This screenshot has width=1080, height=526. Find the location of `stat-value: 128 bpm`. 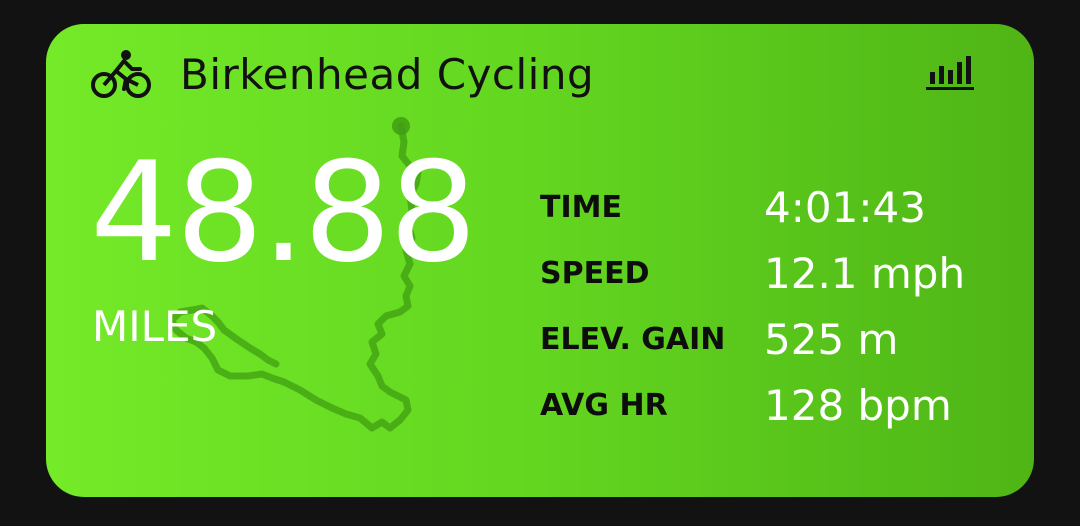

stat-value: 128 bpm is located at coordinates (858, 405).